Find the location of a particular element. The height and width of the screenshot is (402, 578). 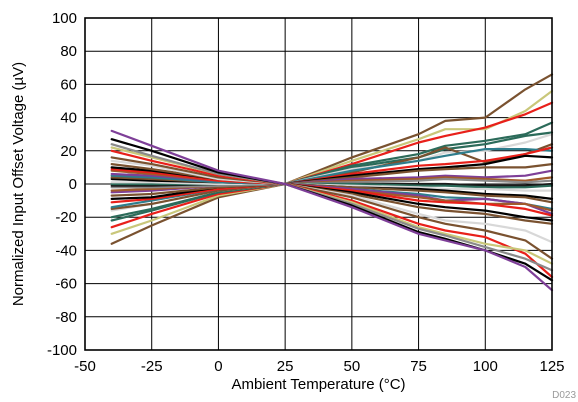

y-tick-label: -100 is located at coordinates (62, 350).